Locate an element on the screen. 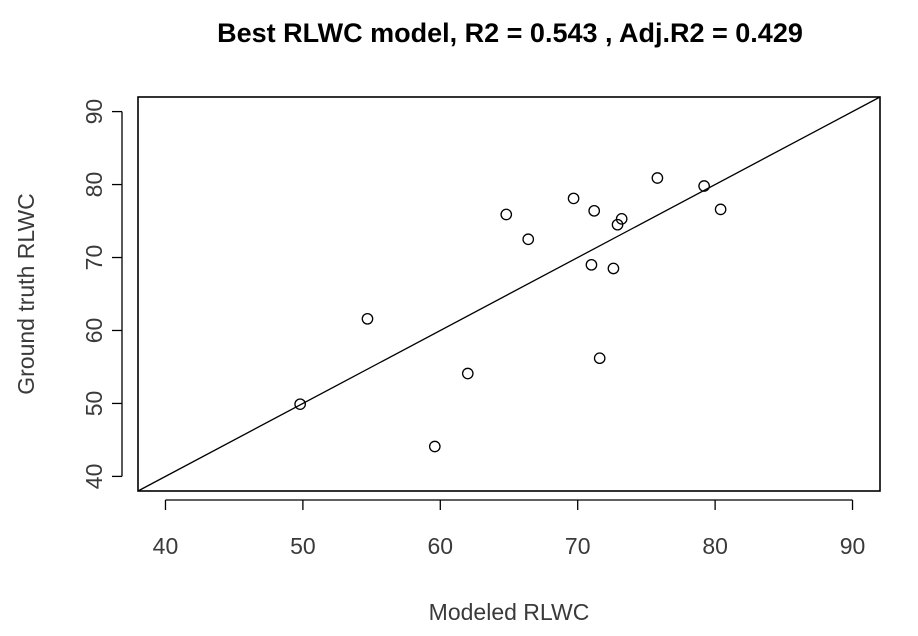  x-tick-label: 50 is located at coordinates (303, 546).